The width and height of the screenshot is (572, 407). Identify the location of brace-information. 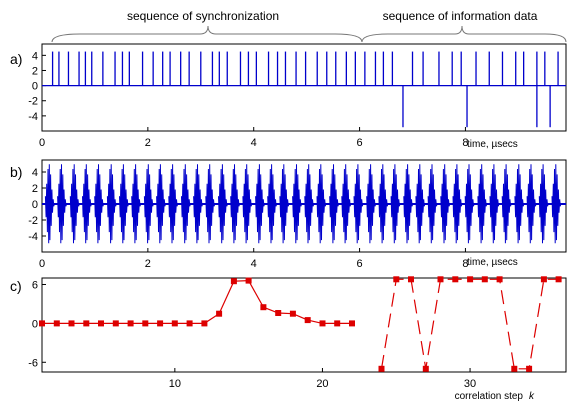
(464, 34).